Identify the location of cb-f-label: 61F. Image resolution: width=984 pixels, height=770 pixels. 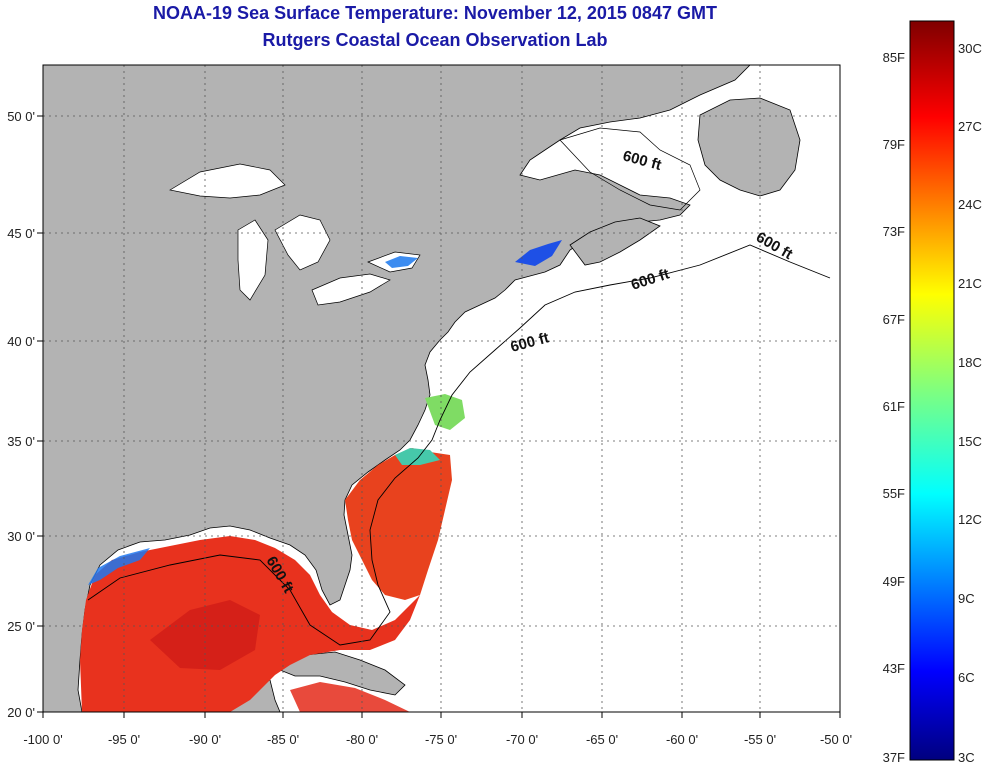
(894, 406).